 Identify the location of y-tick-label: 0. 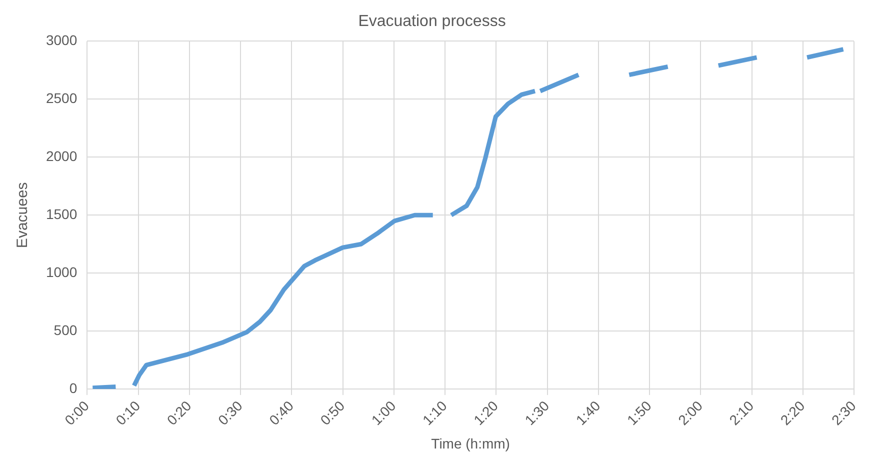
(73, 388).